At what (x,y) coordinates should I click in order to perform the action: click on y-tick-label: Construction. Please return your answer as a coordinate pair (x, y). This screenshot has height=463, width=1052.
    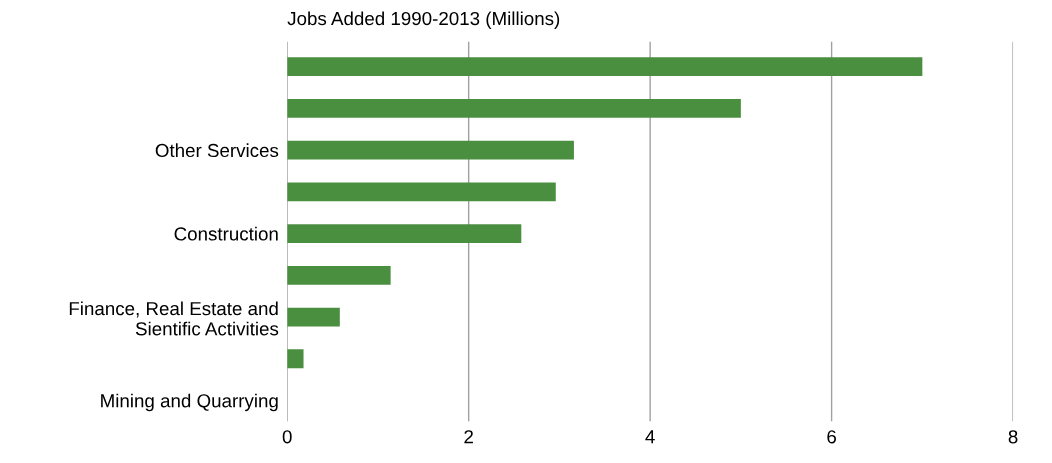
    Looking at the image, I should click on (226, 233).